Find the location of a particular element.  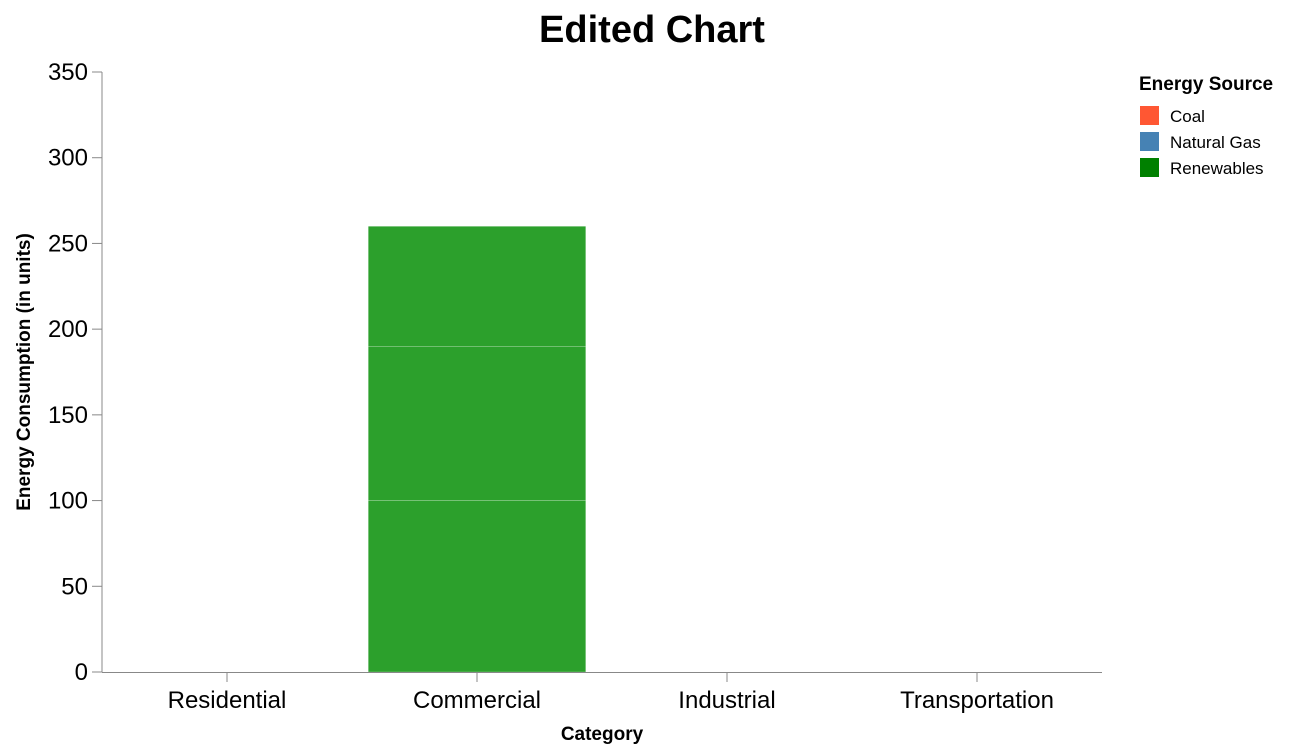

x-tick-label: Industrial is located at coordinates (726, 700).